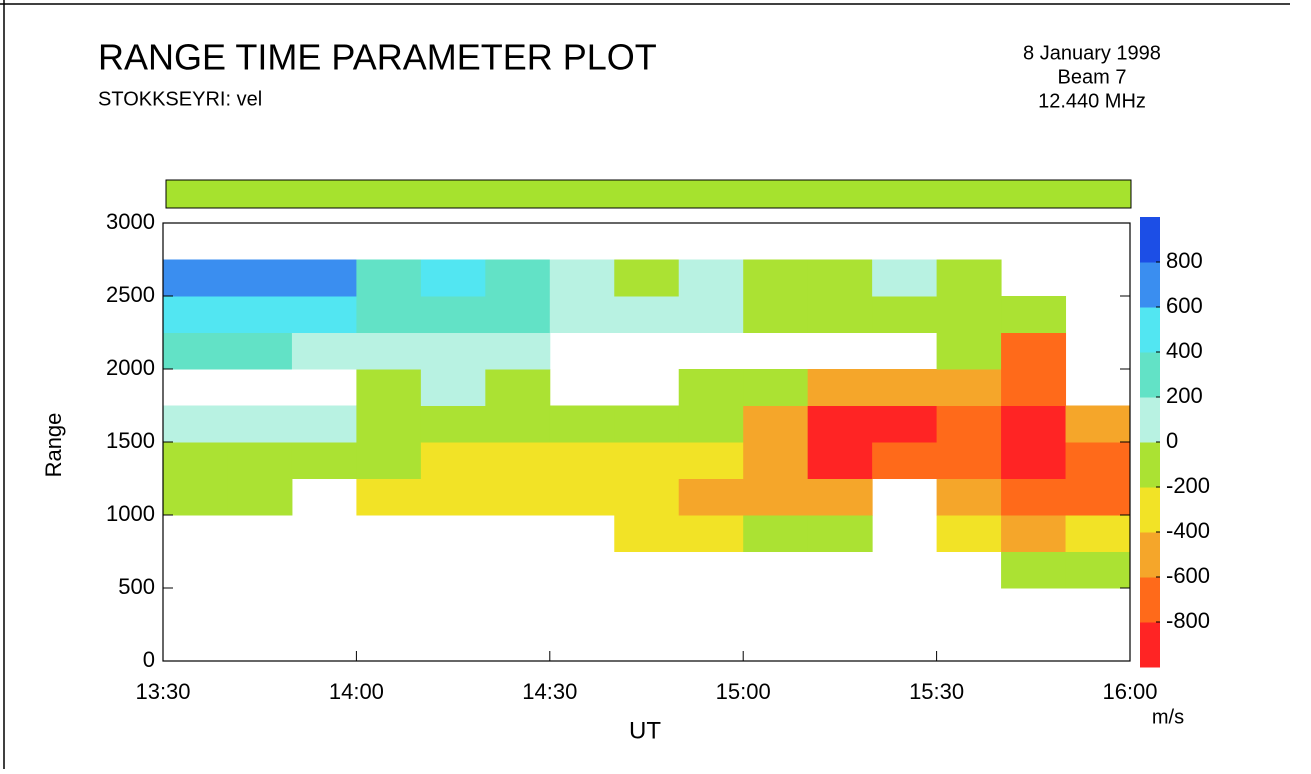 Image resolution: width=1311 pixels, height=774 pixels. Describe the element at coordinates (180, 99) in the screenshot. I see `chart-subtitle: STOKKSEYRI: vel` at that location.